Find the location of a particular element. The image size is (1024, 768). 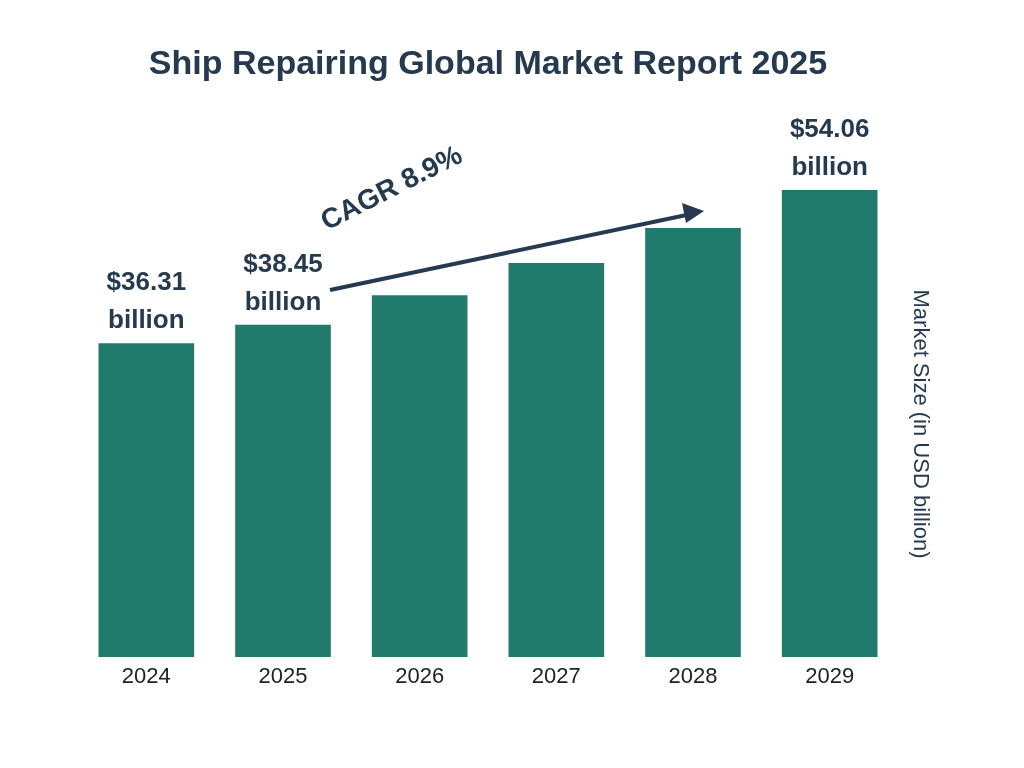

x-tick-label: 2027 is located at coordinates (556, 675).